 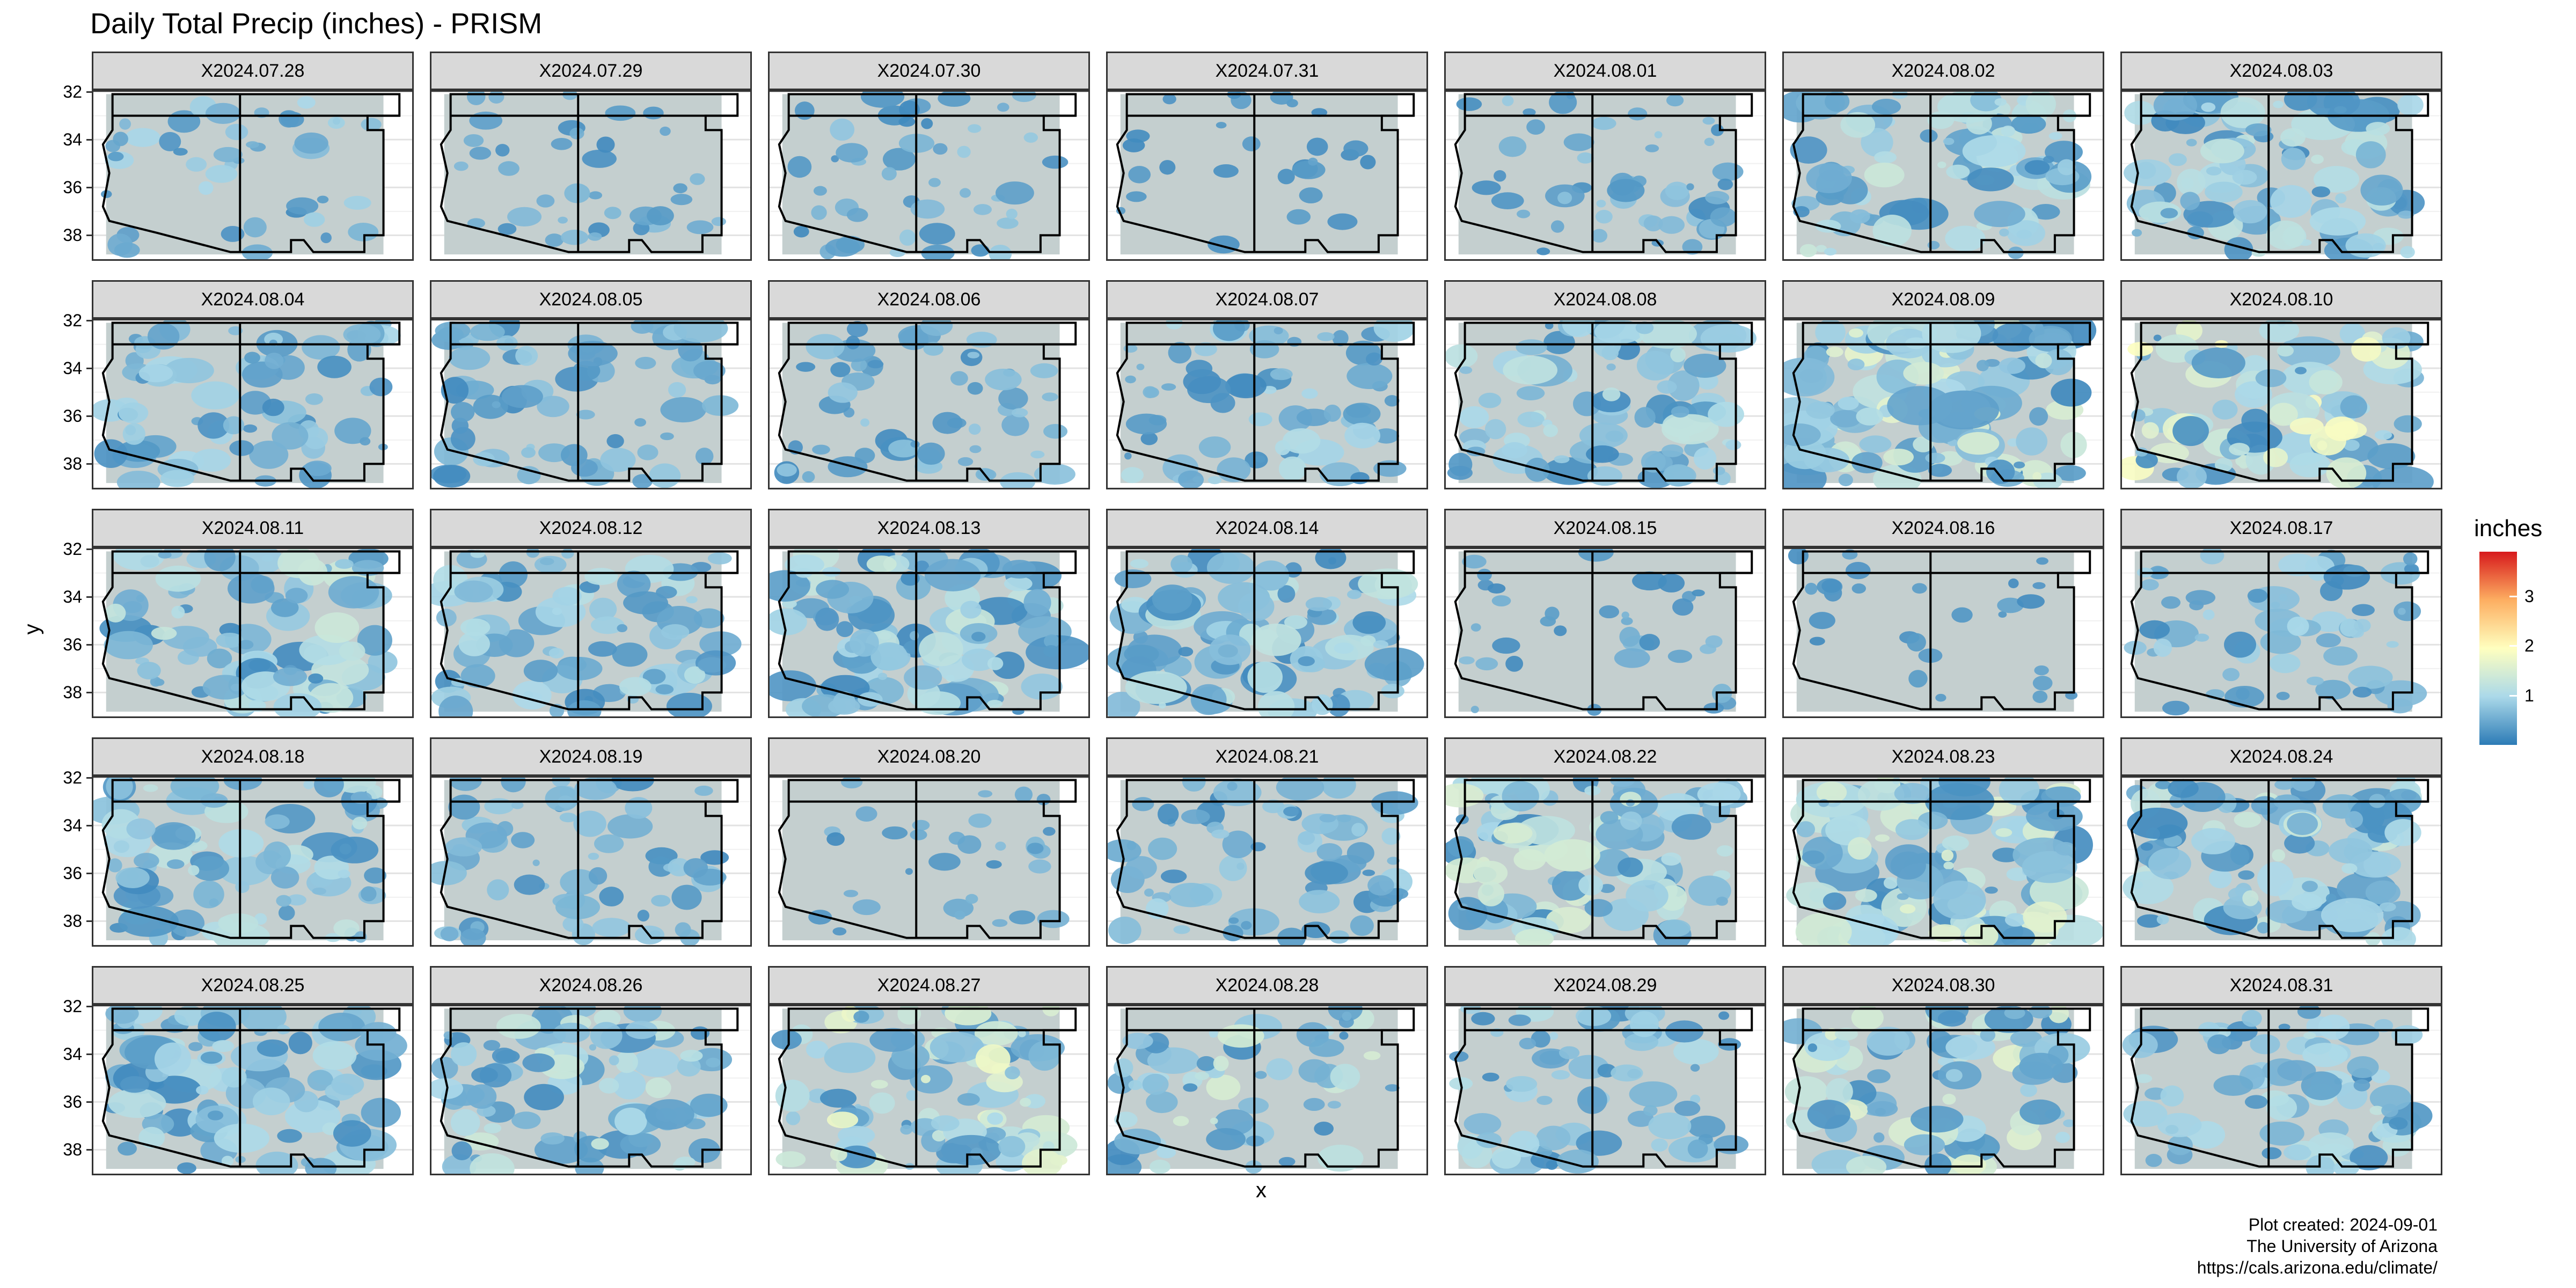 I want to click on legend-title: inches, so click(x=2508, y=528).